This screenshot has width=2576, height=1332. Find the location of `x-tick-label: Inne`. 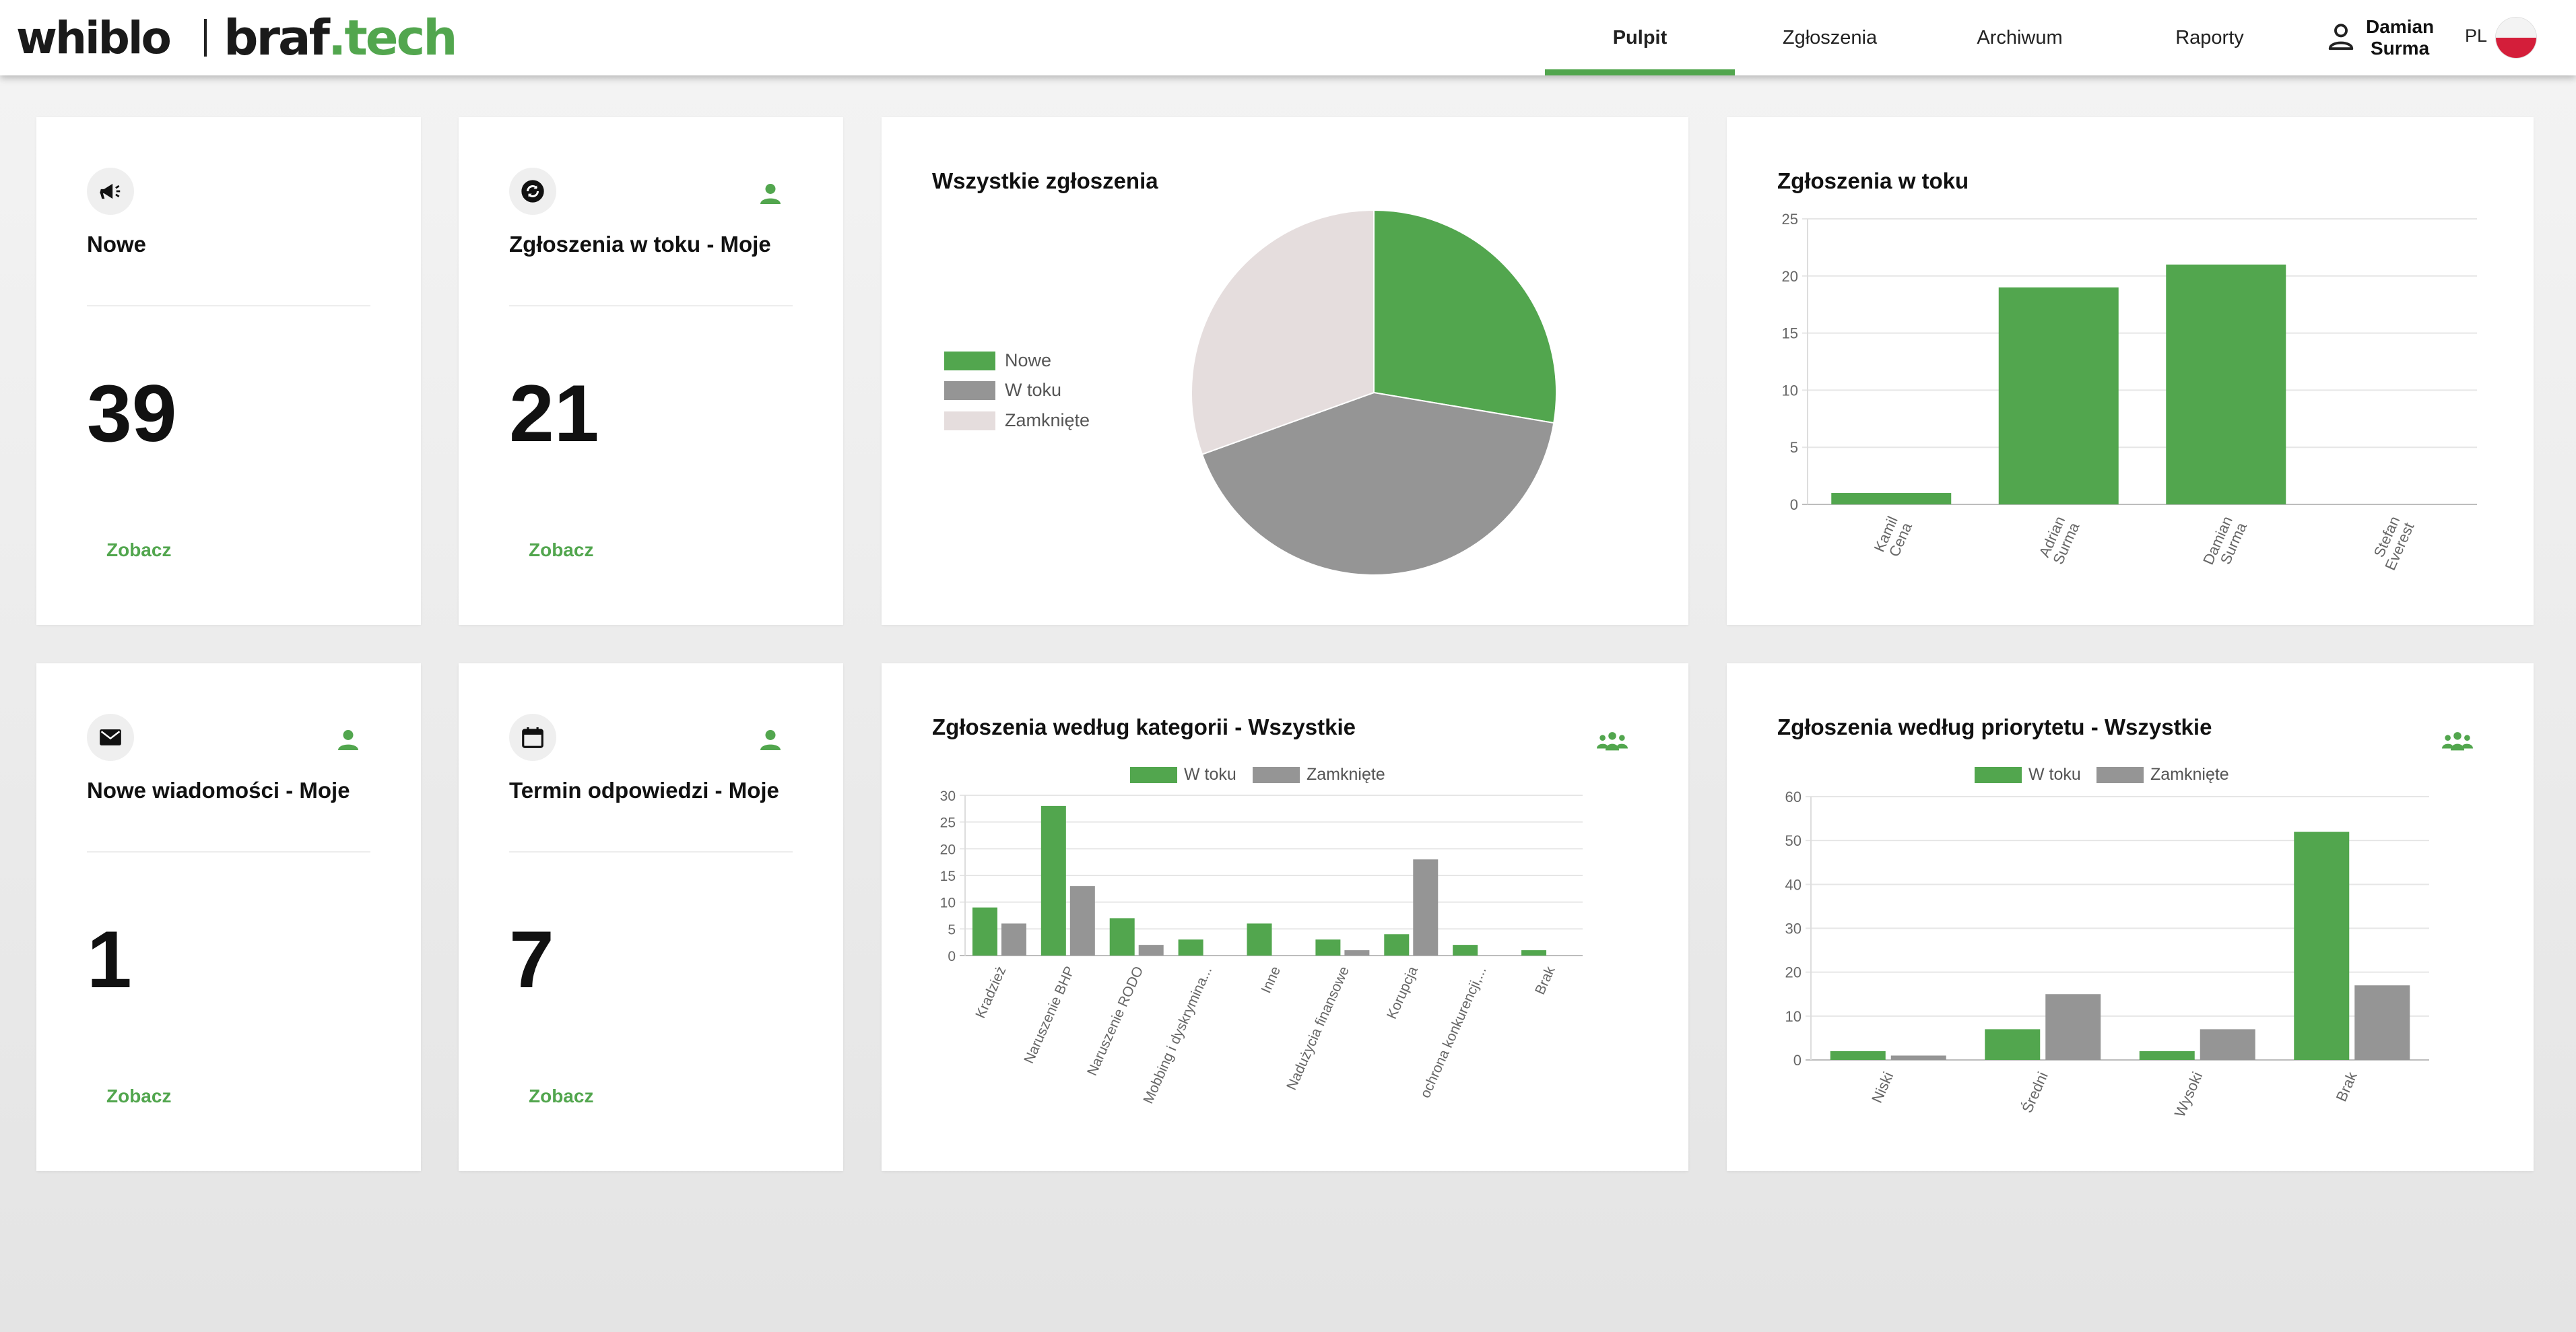

x-tick-label: Inne is located at coordinates (1271, 980).